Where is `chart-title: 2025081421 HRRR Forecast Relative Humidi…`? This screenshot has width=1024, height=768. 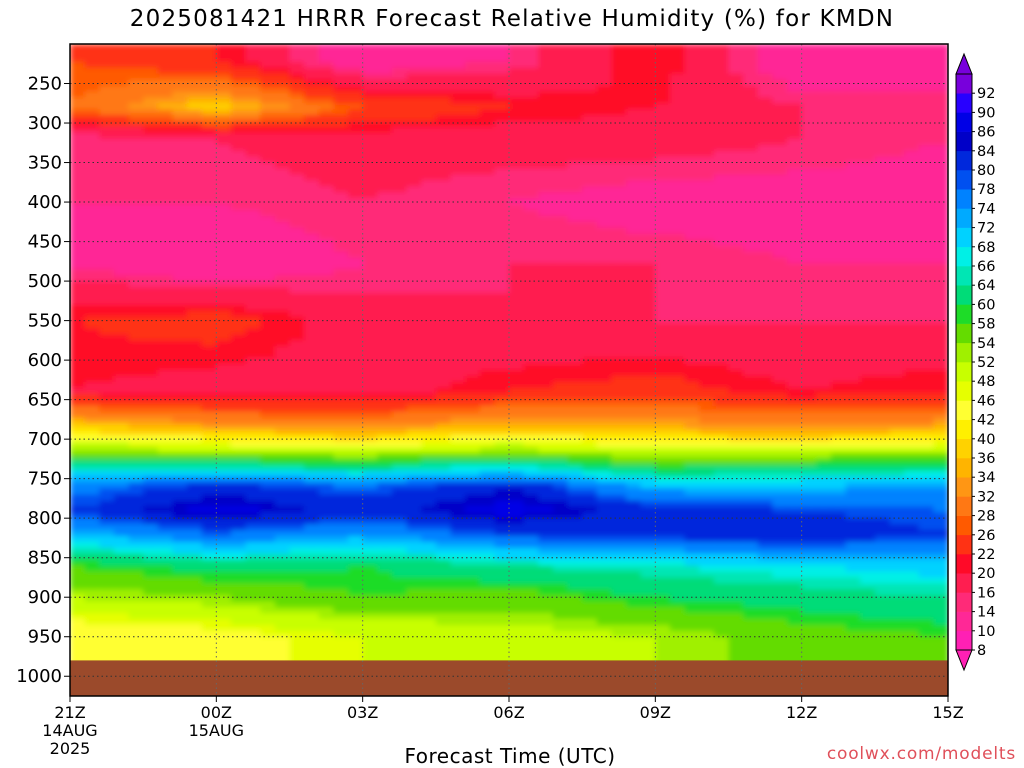 chart-title: 2025081421 HRRR Forecast Relative Humidi… is located at coordinates (512, 19).